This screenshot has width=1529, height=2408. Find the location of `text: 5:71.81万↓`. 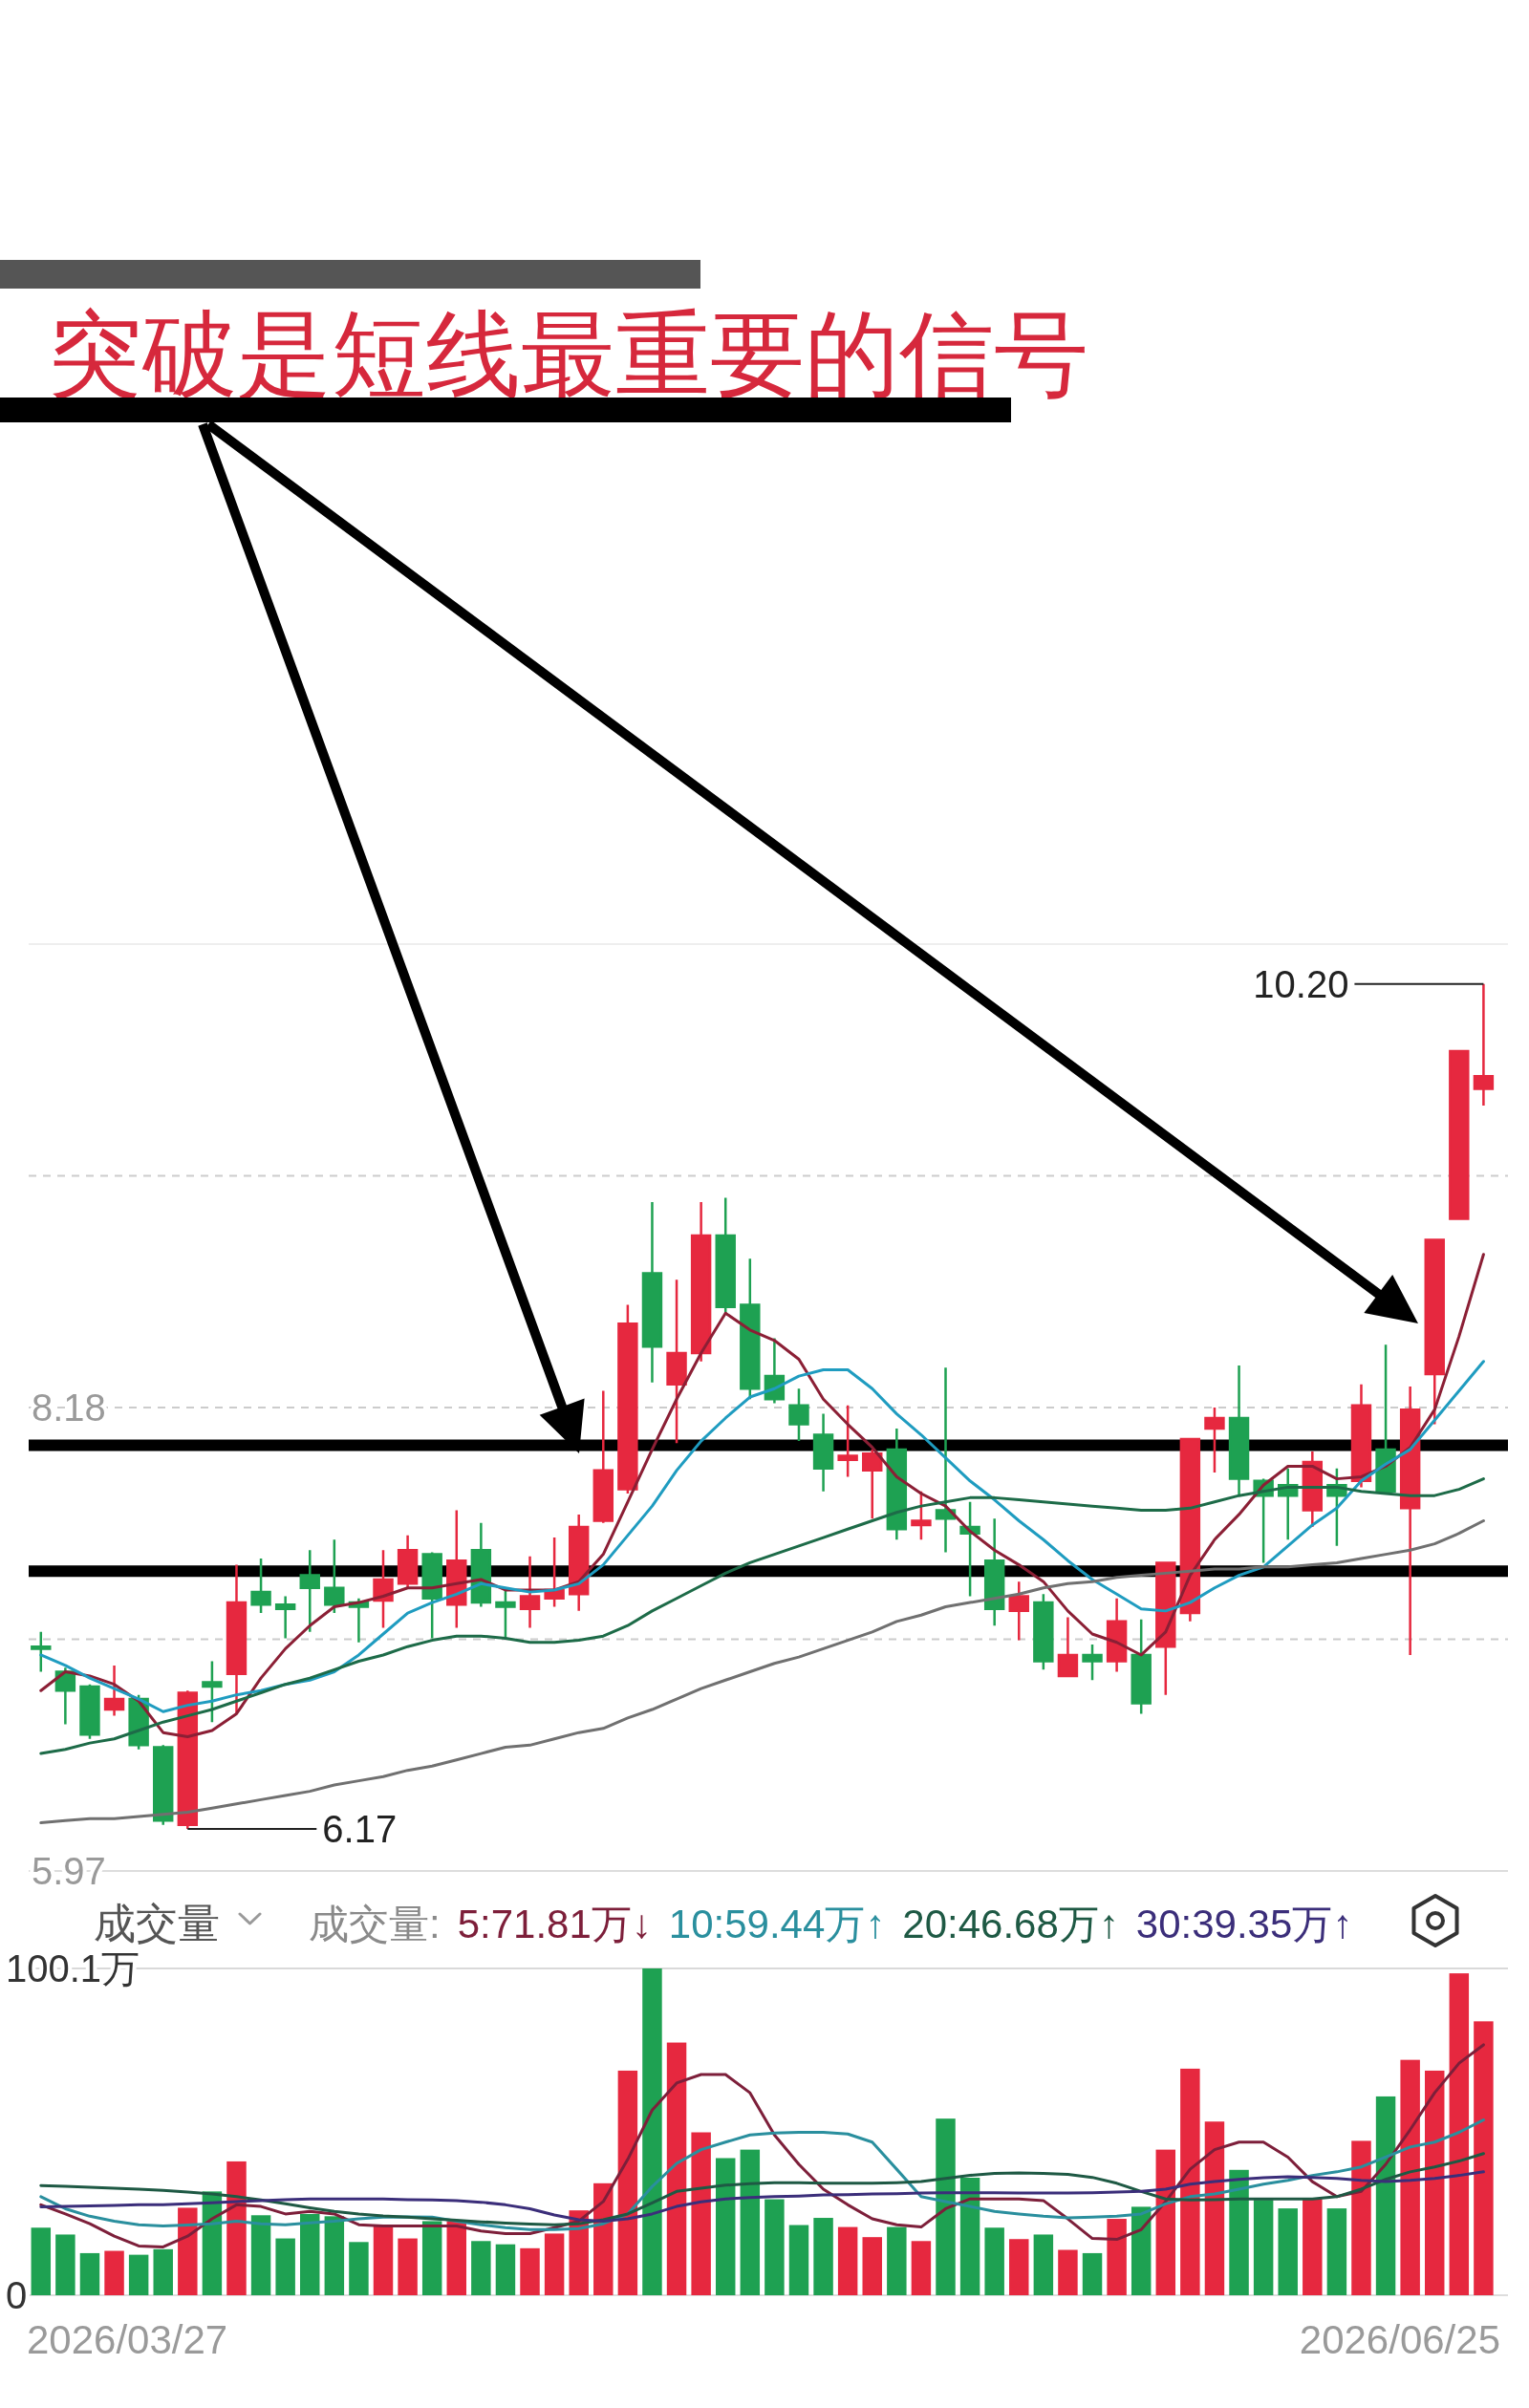

text: 5:71.81万↓ is located at coordinates (554, 1924).